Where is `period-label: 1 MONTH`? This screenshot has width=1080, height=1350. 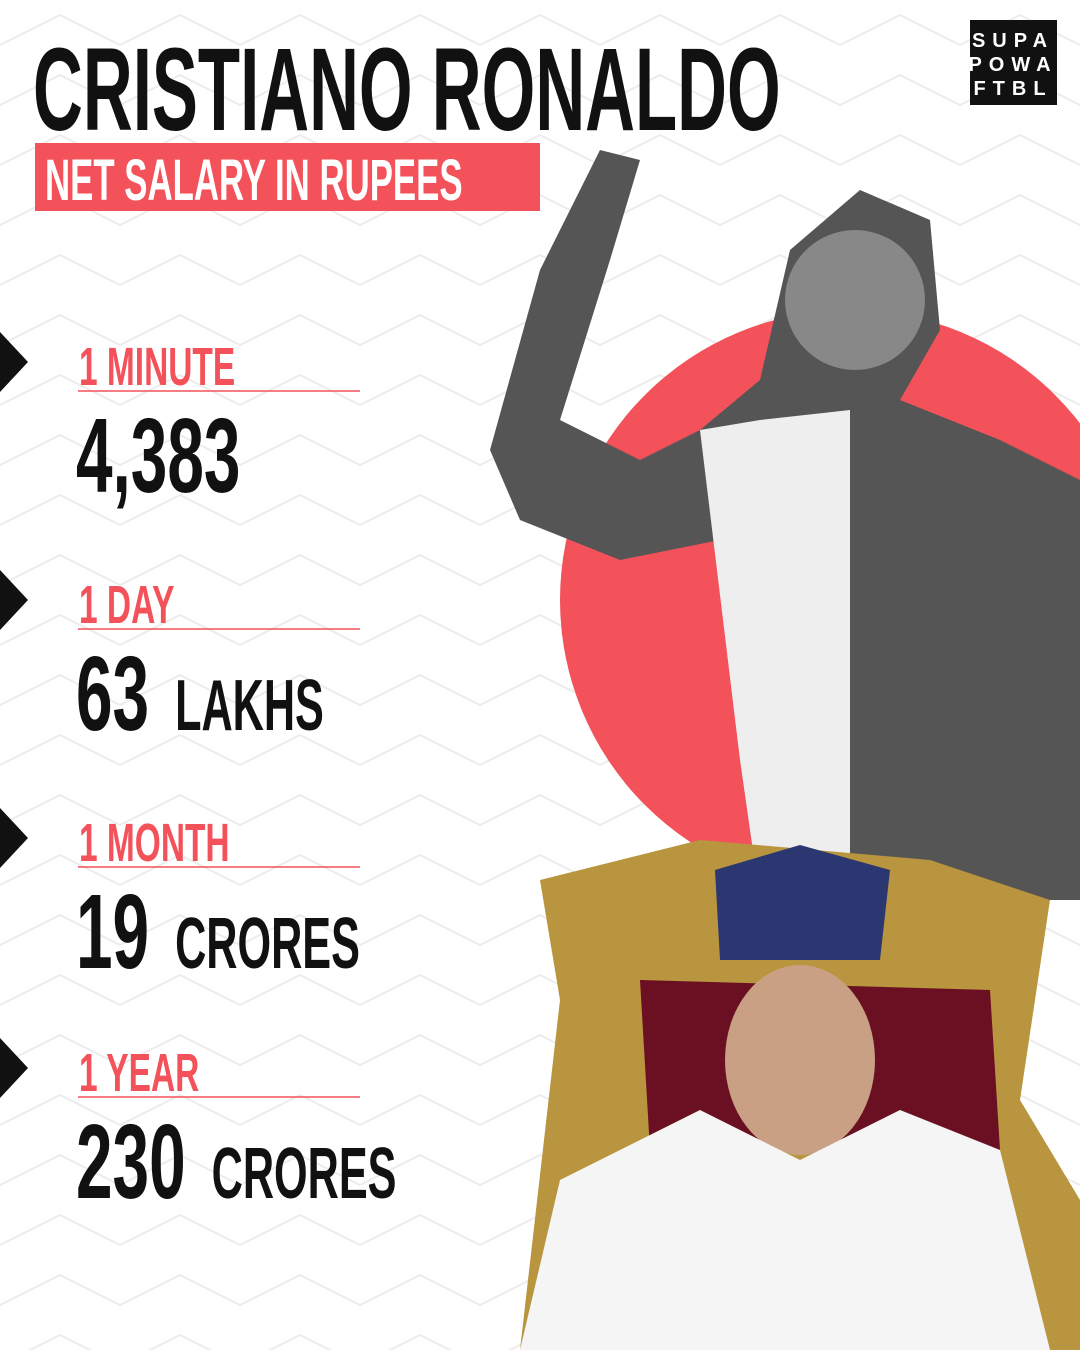 period-label: 1 MONTH is located at coordinates (154, 842).